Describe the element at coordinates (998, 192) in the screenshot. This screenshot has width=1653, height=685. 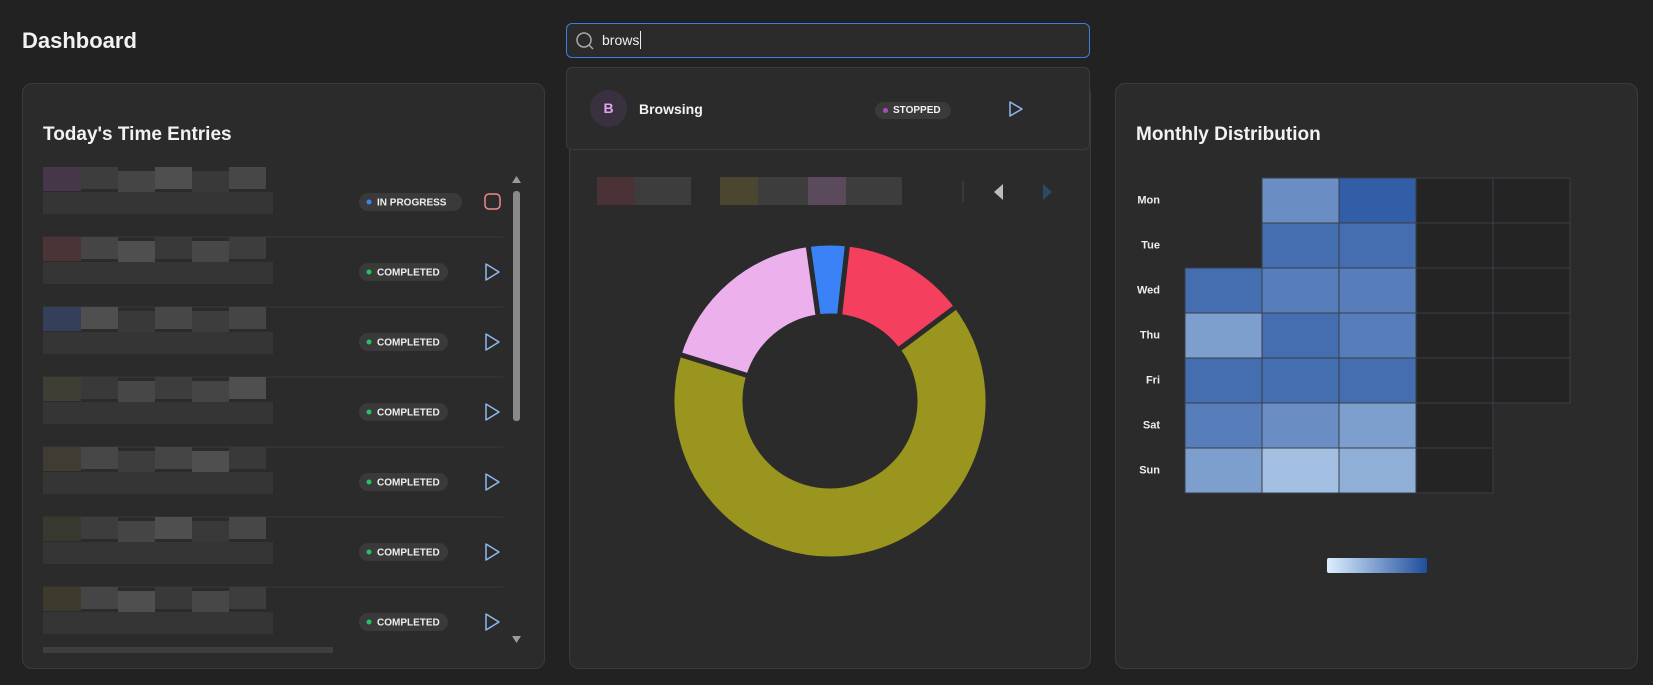
I see `prev-page` at that location.